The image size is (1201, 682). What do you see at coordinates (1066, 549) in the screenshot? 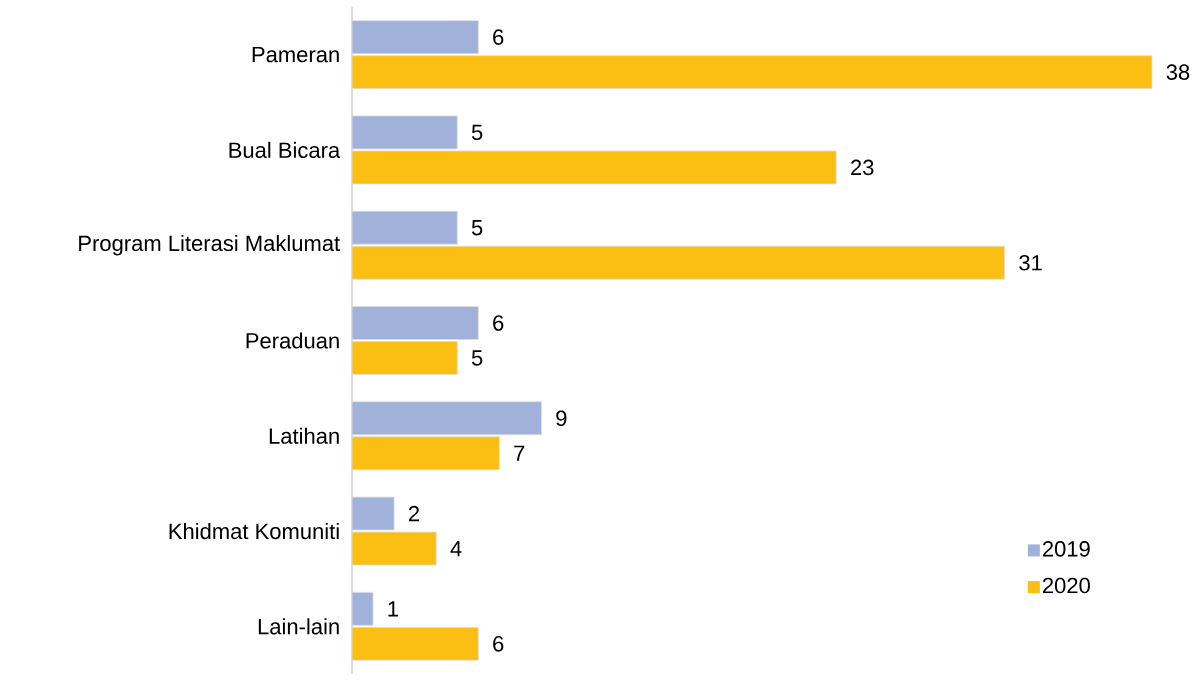
I see `legend-label: 2019` at bounding box center [1066, 549].